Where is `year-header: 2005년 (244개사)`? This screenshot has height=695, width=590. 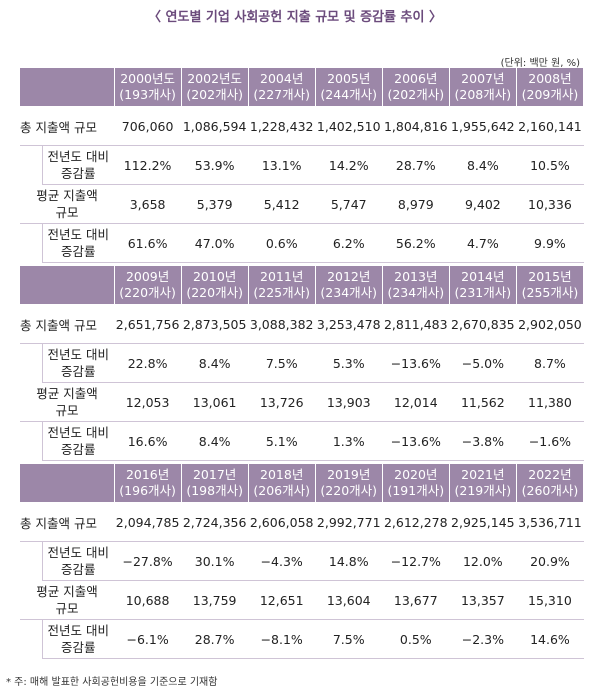
year-header: 2005년 (244개사) is located at coordinates (349, 87).